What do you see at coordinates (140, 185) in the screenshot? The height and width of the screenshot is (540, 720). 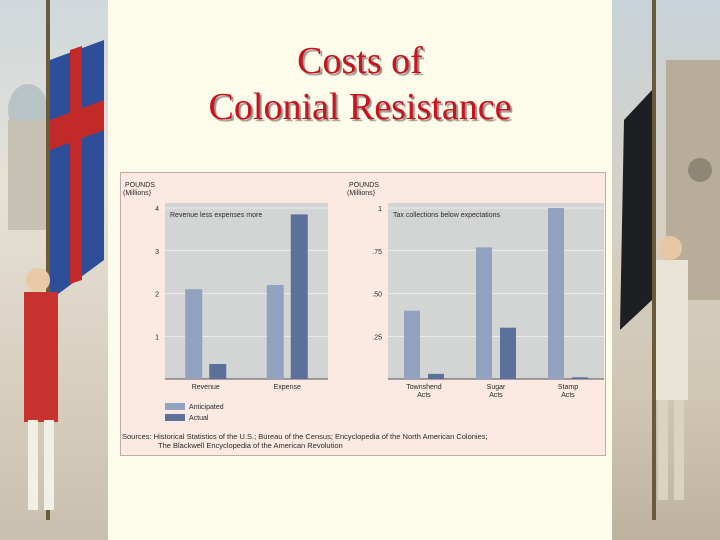 I see `left-ylabel-line-1: POUNDS` at bounding box center [140, 185].